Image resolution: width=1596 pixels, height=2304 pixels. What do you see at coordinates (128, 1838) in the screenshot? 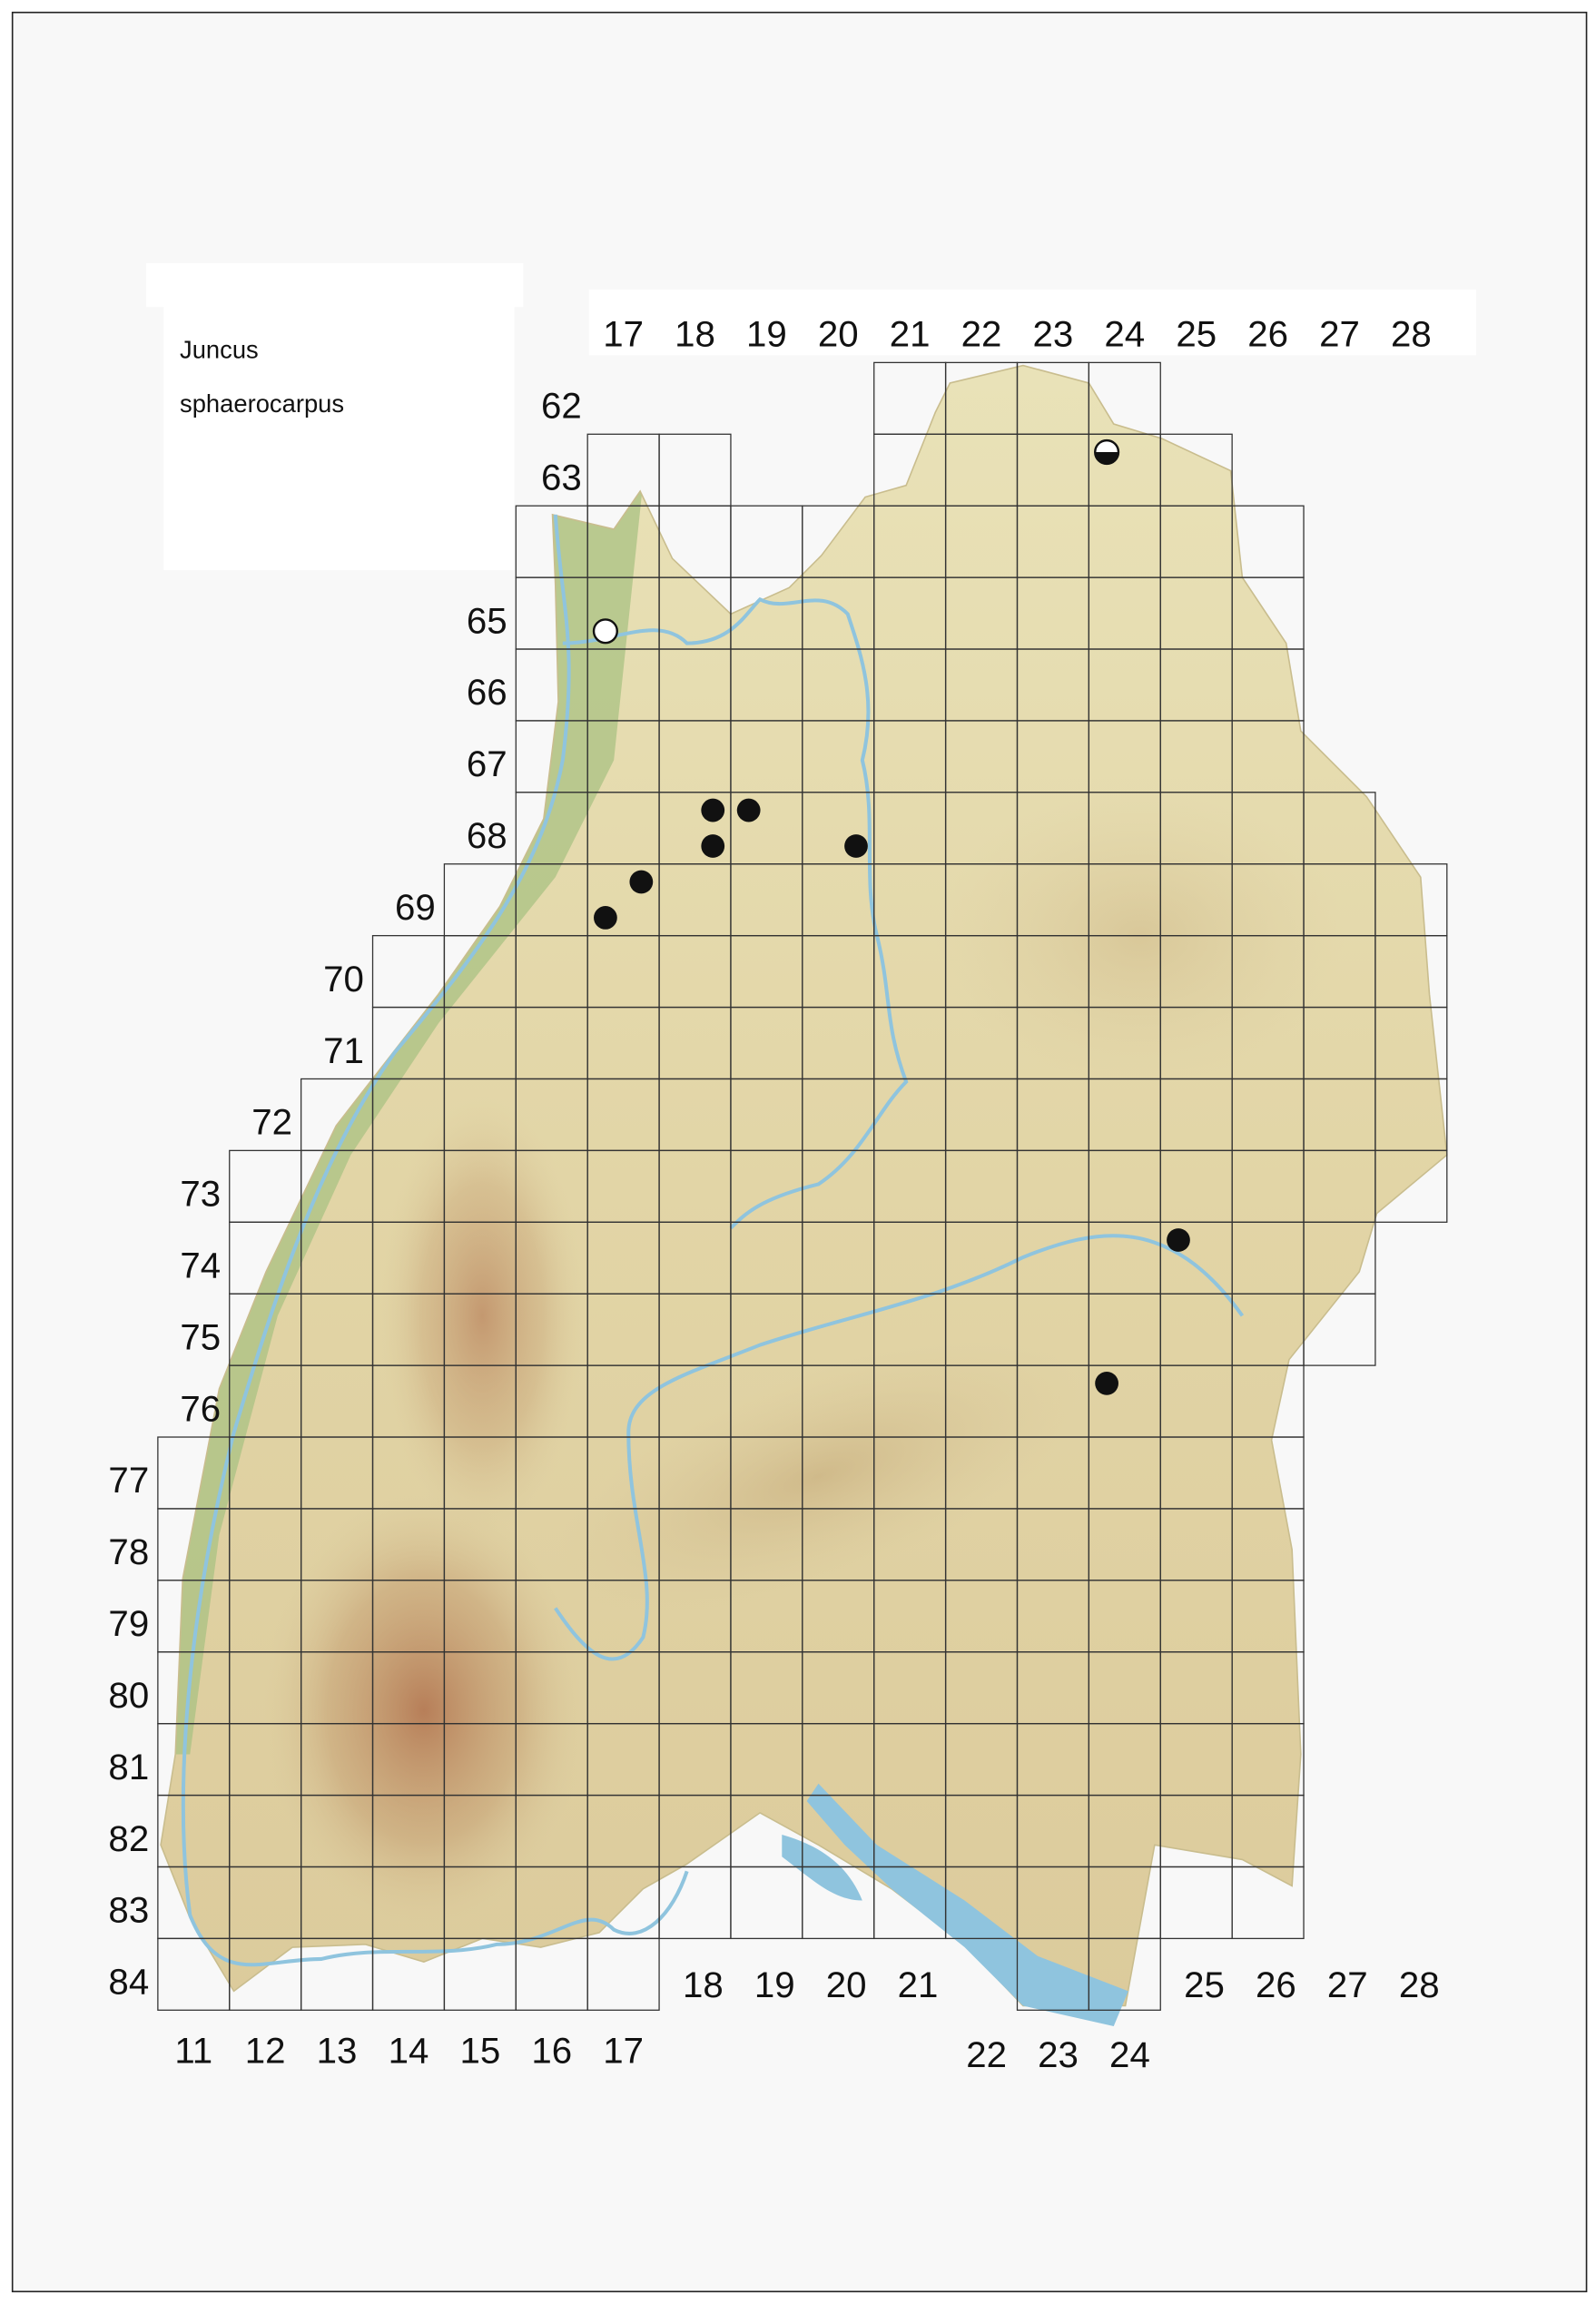
I see `row-label: 82` at bounding box center [128, 1838].